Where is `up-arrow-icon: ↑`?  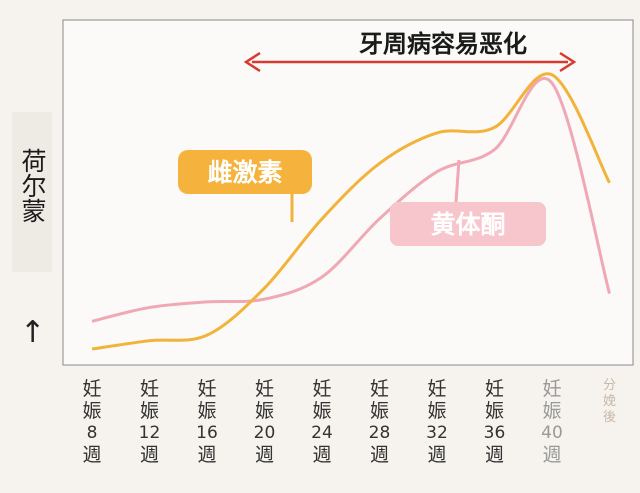
up-arrow-icon: ↑ is located at coordinates (33, 332).